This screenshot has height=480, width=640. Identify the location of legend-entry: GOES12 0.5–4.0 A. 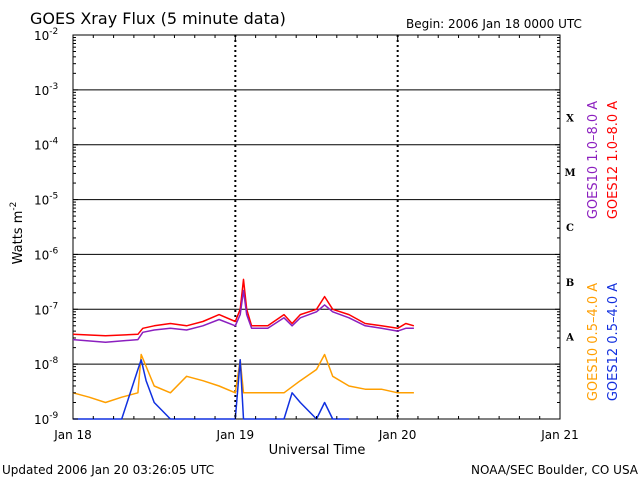
(613, 342).